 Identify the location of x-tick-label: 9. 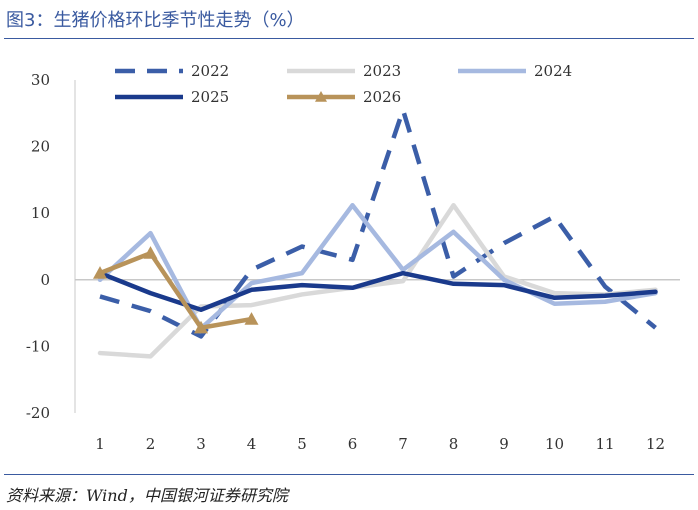
(504, 444).